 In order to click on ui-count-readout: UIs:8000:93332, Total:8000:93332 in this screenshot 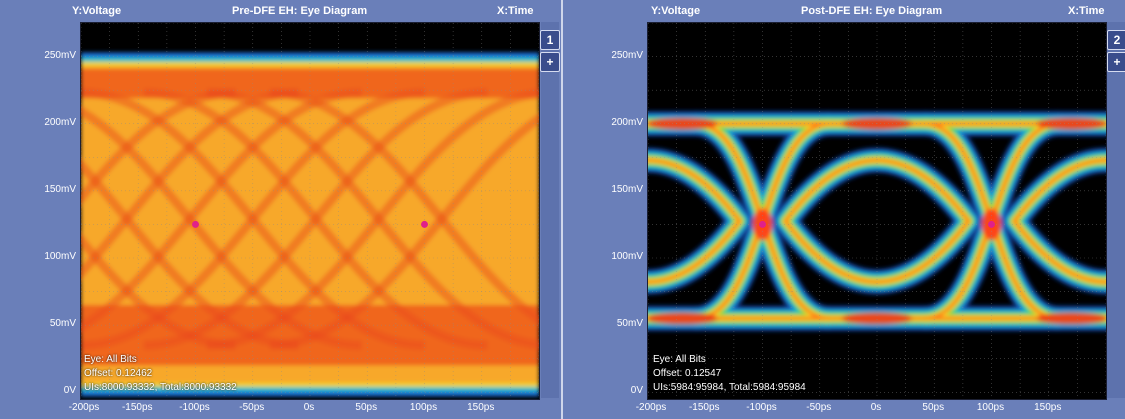, I will do `click(160, 387)`.